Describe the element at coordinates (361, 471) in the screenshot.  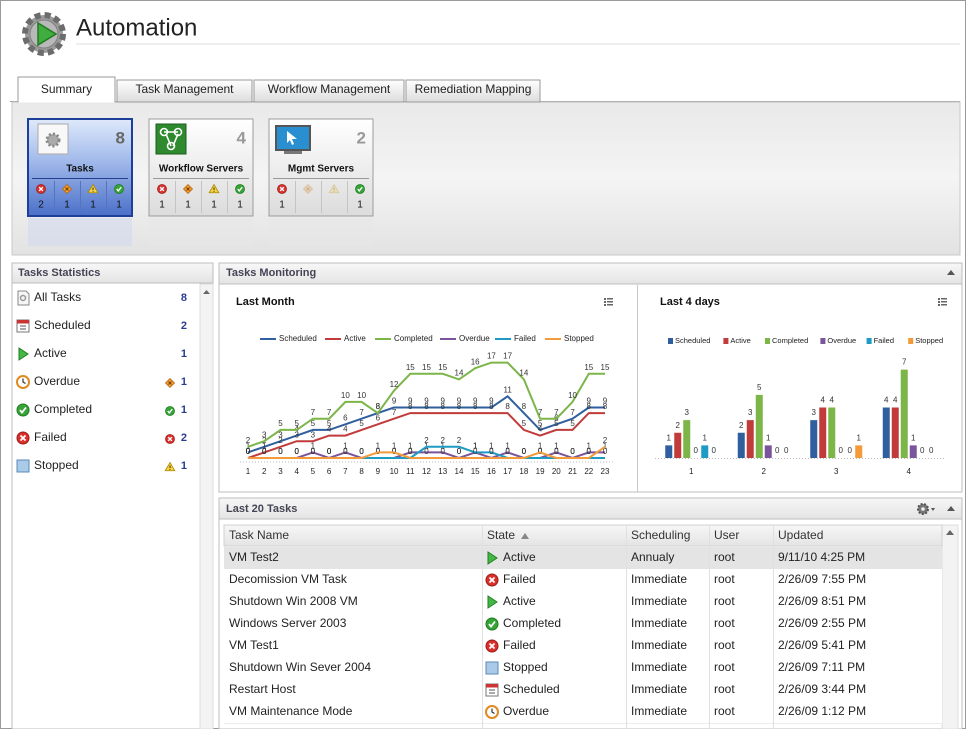
I see `x-tick-label: 8` at that location.